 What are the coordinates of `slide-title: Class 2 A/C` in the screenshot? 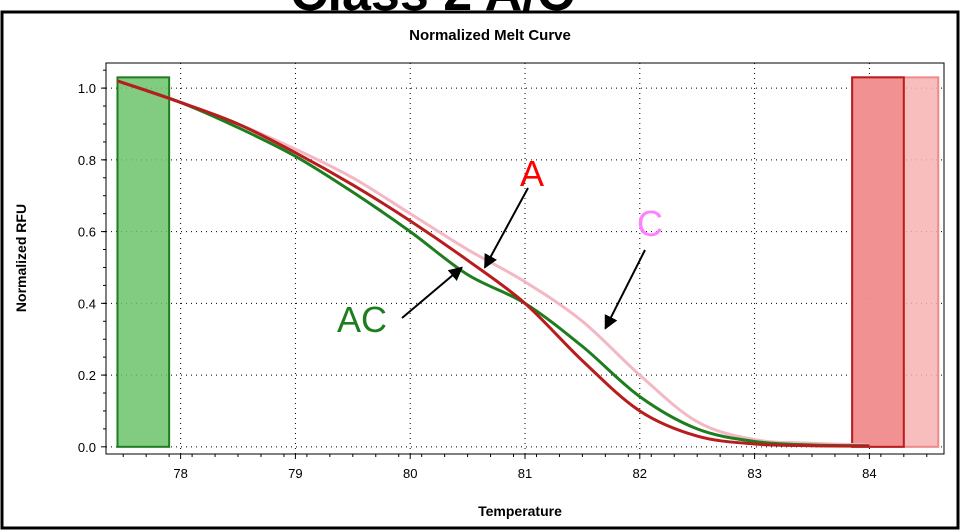 It's located at (432, 11).